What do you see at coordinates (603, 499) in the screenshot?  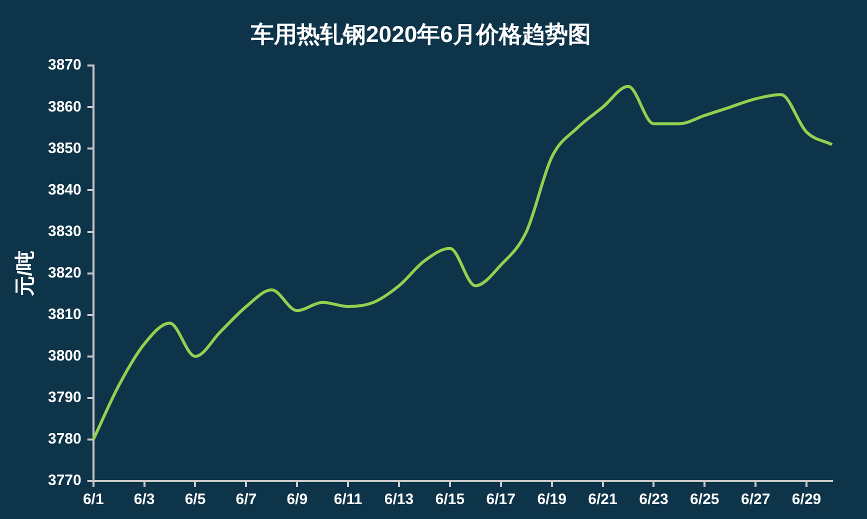 I see `x-tick-label: 6/21` at bounding box center [603, 499].